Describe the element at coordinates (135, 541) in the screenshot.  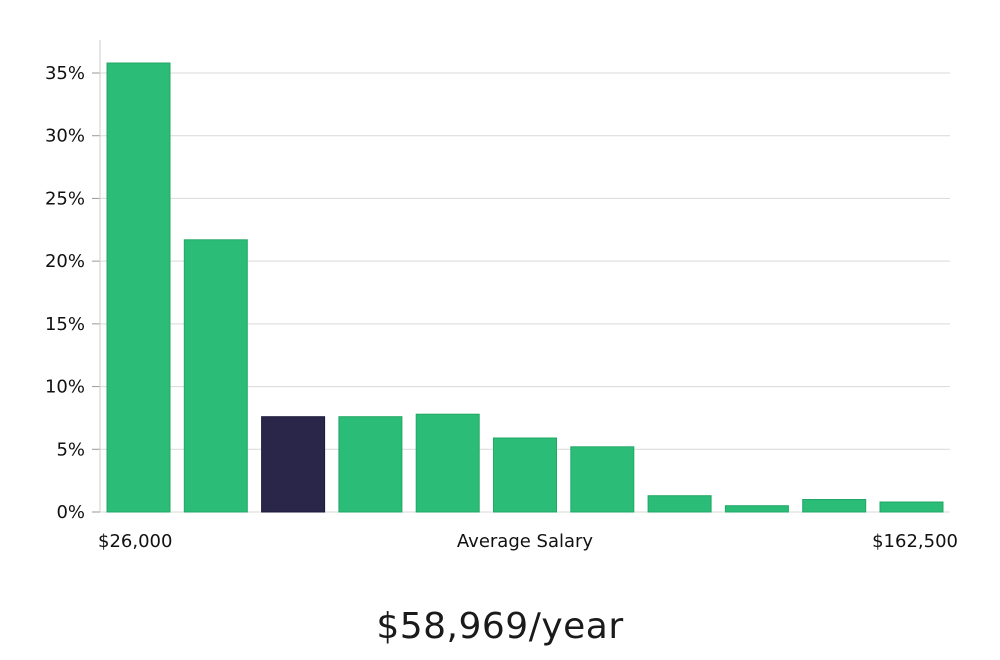
I see `x-min-label: $26,000` at that location.